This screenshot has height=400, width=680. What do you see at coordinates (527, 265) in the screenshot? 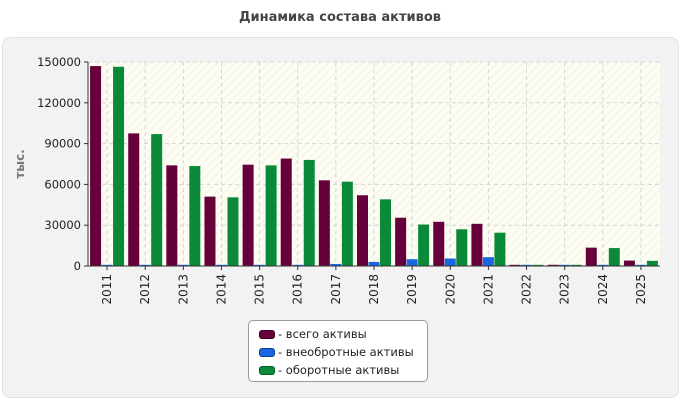
I see `bar-noncurrent-2022` at bounding box center [527, 265].